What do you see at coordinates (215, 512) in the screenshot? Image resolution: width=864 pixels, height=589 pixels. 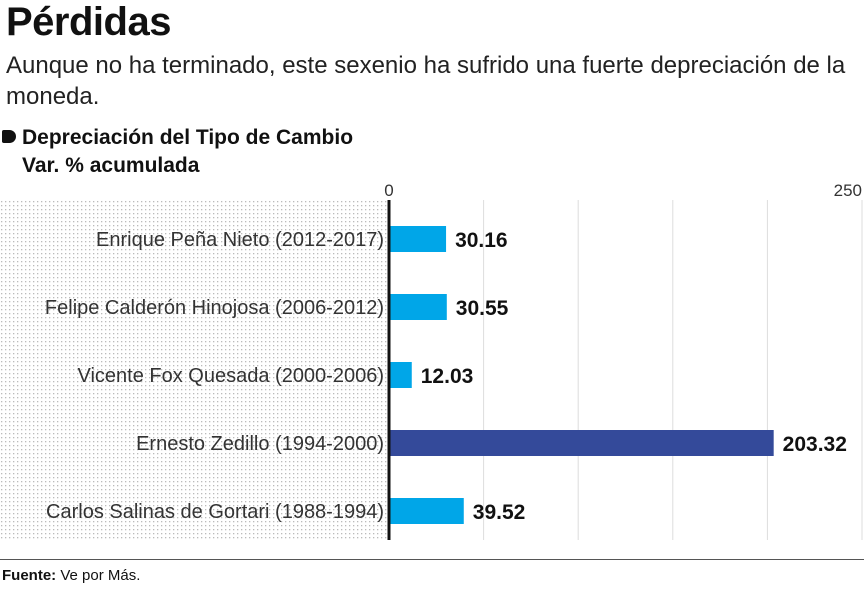 I see `category-label: Carlos Salinas de Gortari (1988-1994)` at bounding box center [215, 512].